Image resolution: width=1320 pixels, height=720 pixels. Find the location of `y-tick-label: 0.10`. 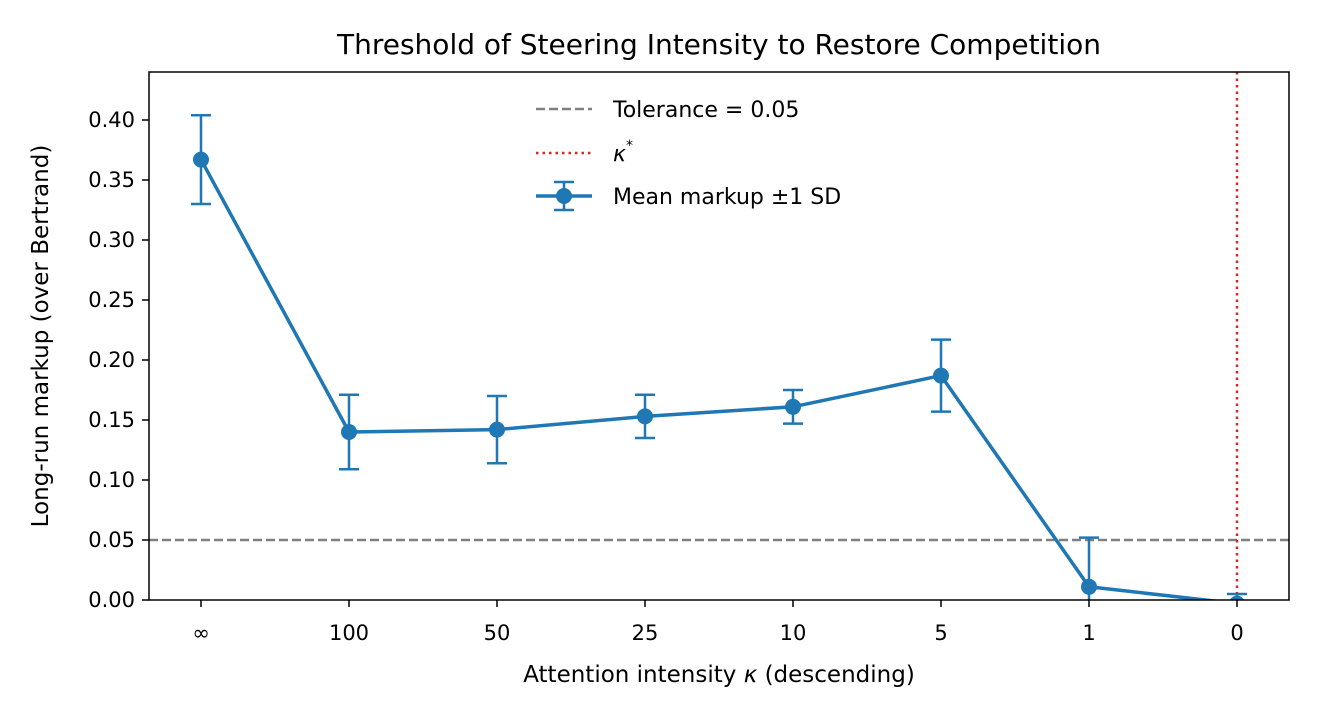

y-tick-label: 0.10 is located at coordinates (111, 480).